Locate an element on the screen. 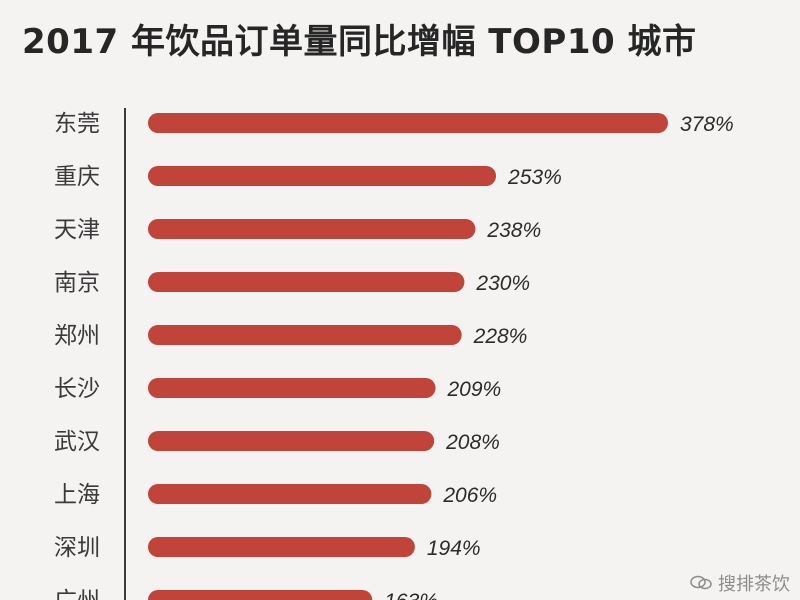 This screenshot has width=800, height=600. category-label: 广州 is located at coordinates (77, 594).